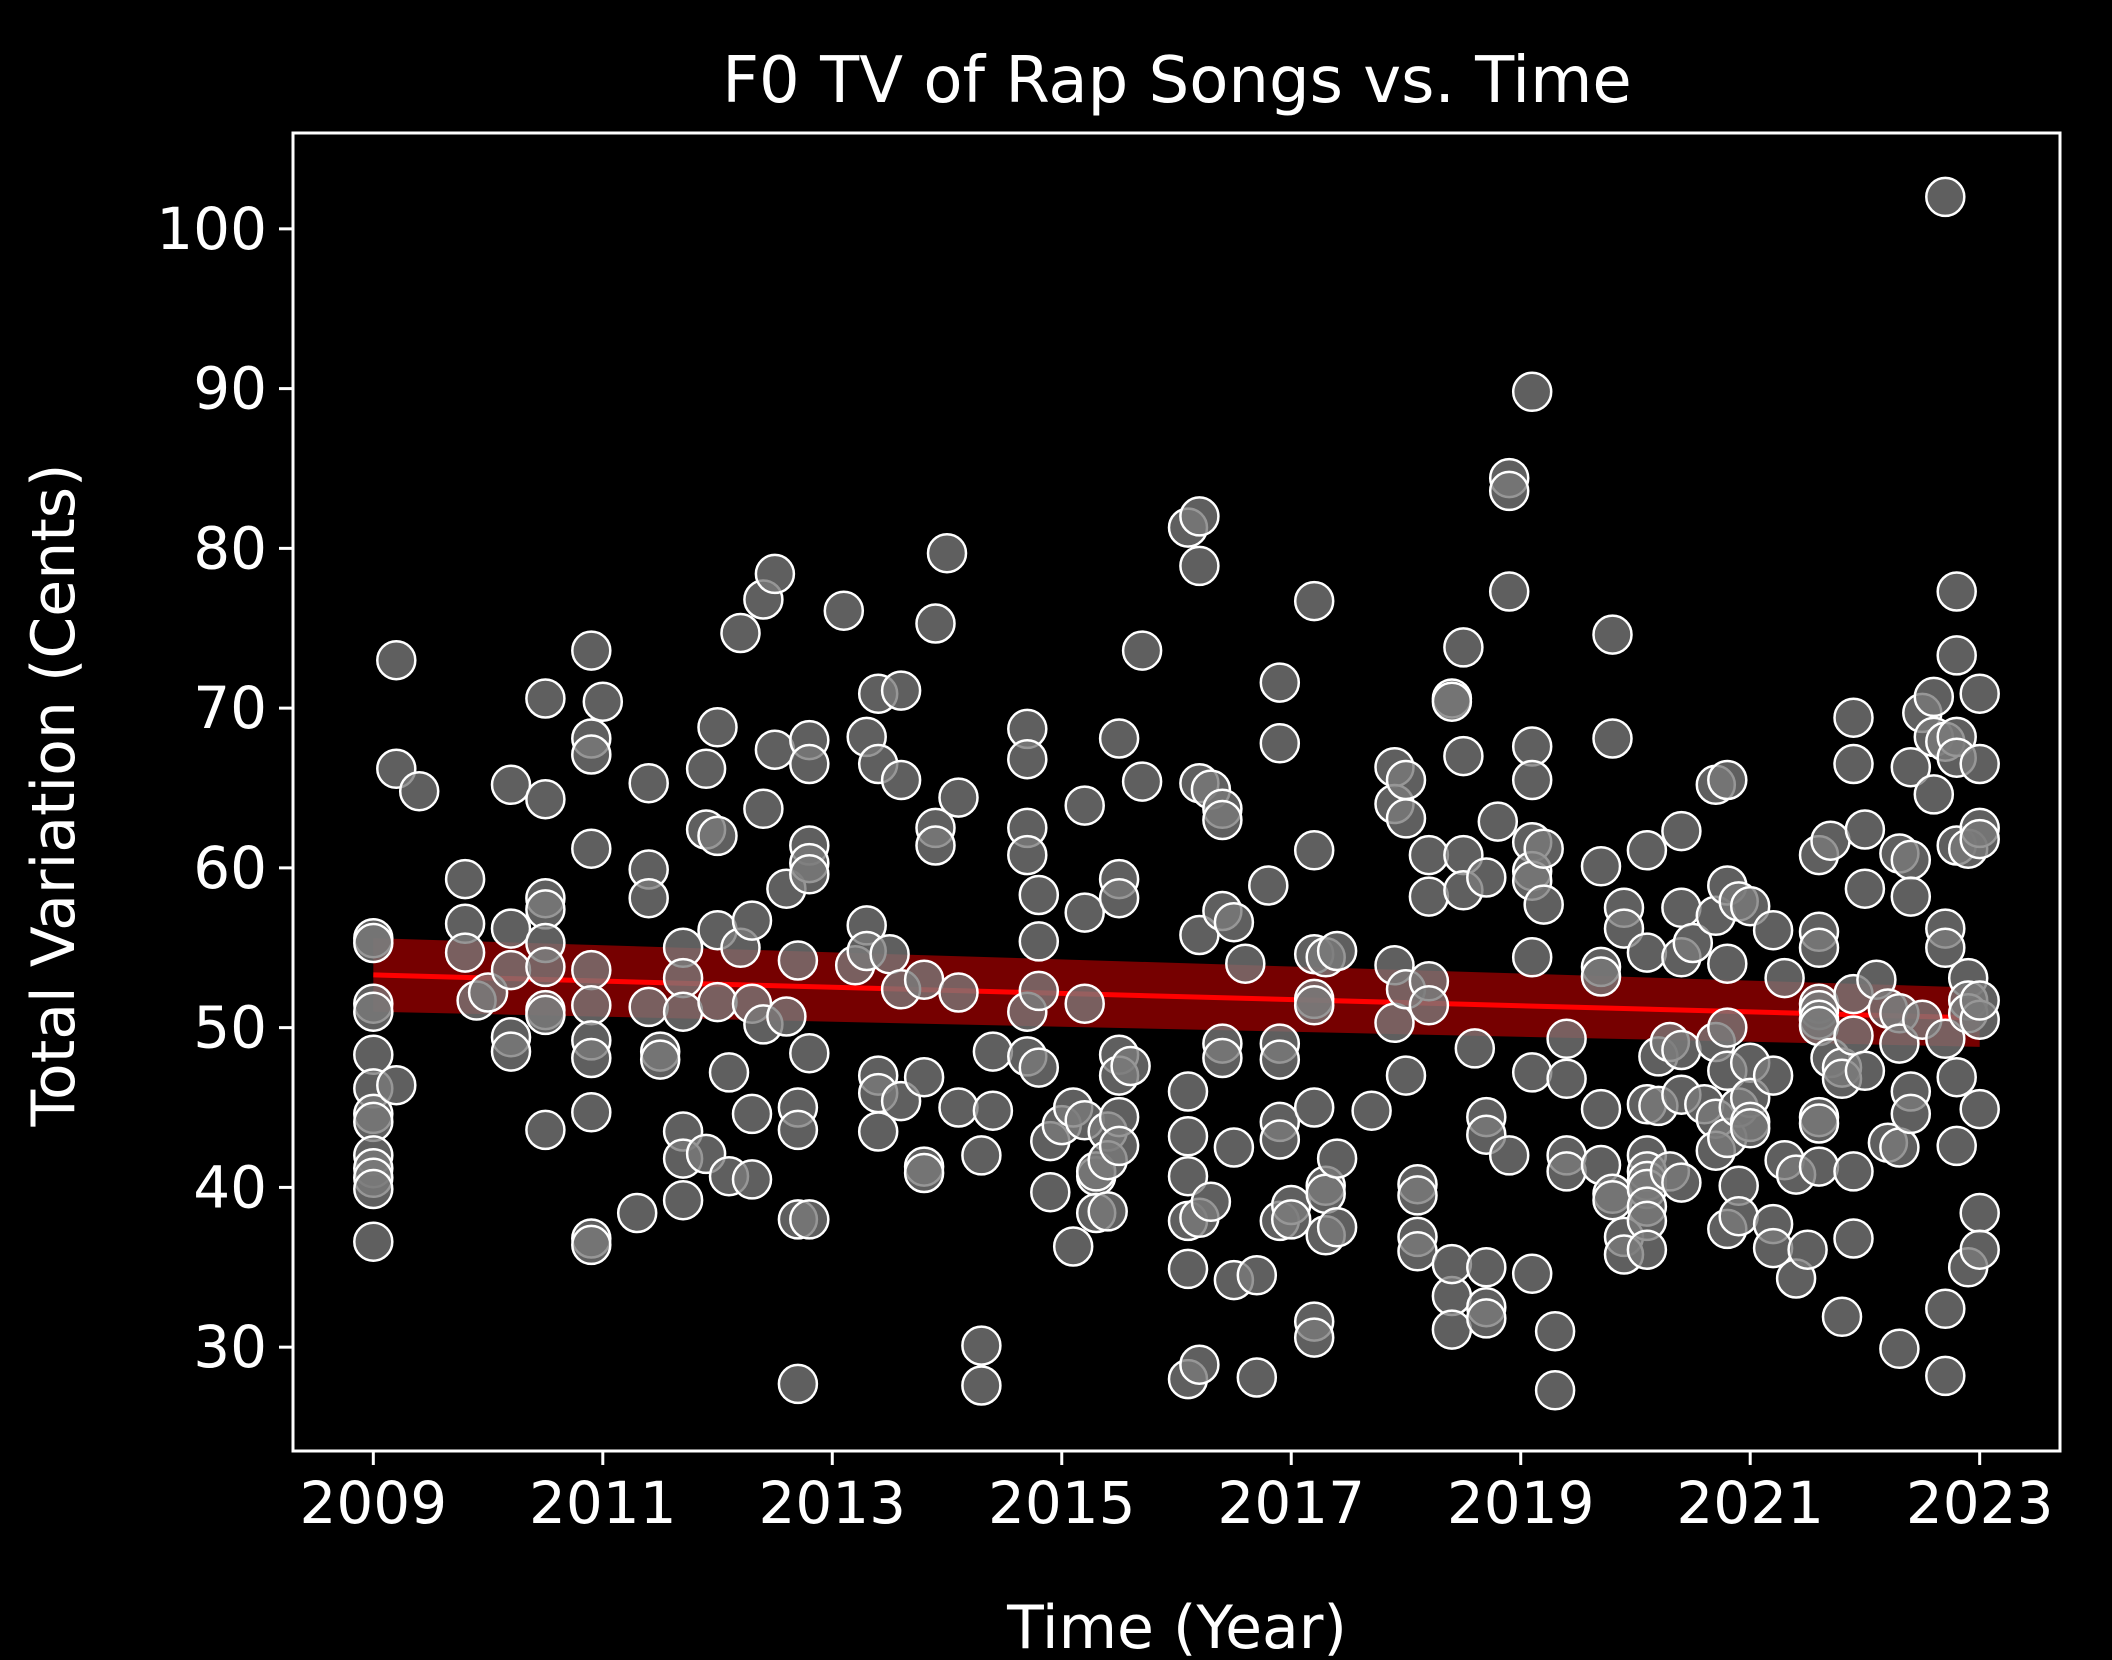 The width and height of the screenshot is (2112, 1660). I want to click on trend-line-layer, so click(1176, 996).